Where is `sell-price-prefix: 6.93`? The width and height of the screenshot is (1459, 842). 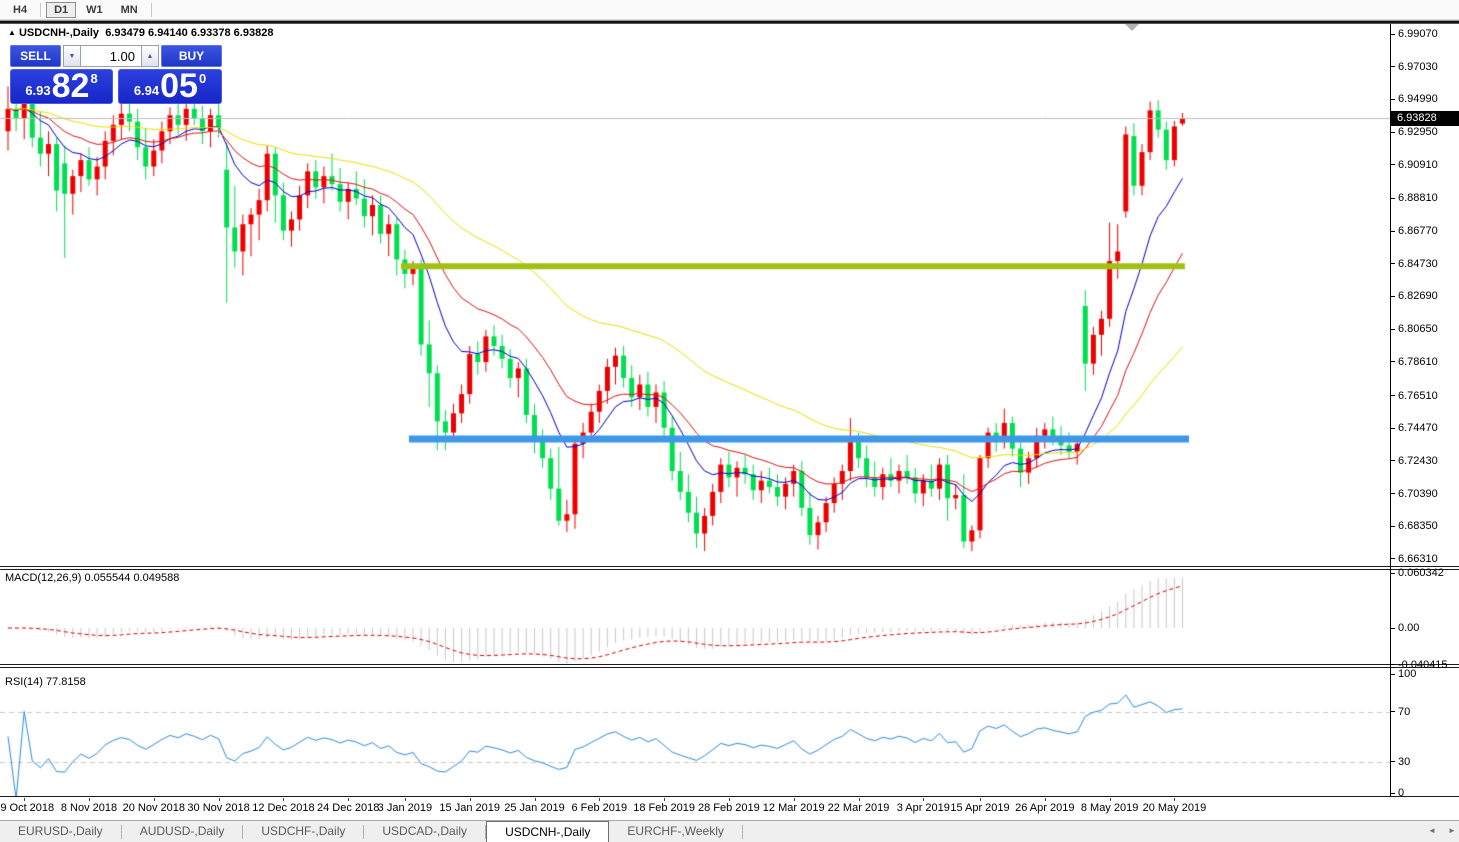 sell-price-prefix: 6.93 is located at coordinates (38, 90).